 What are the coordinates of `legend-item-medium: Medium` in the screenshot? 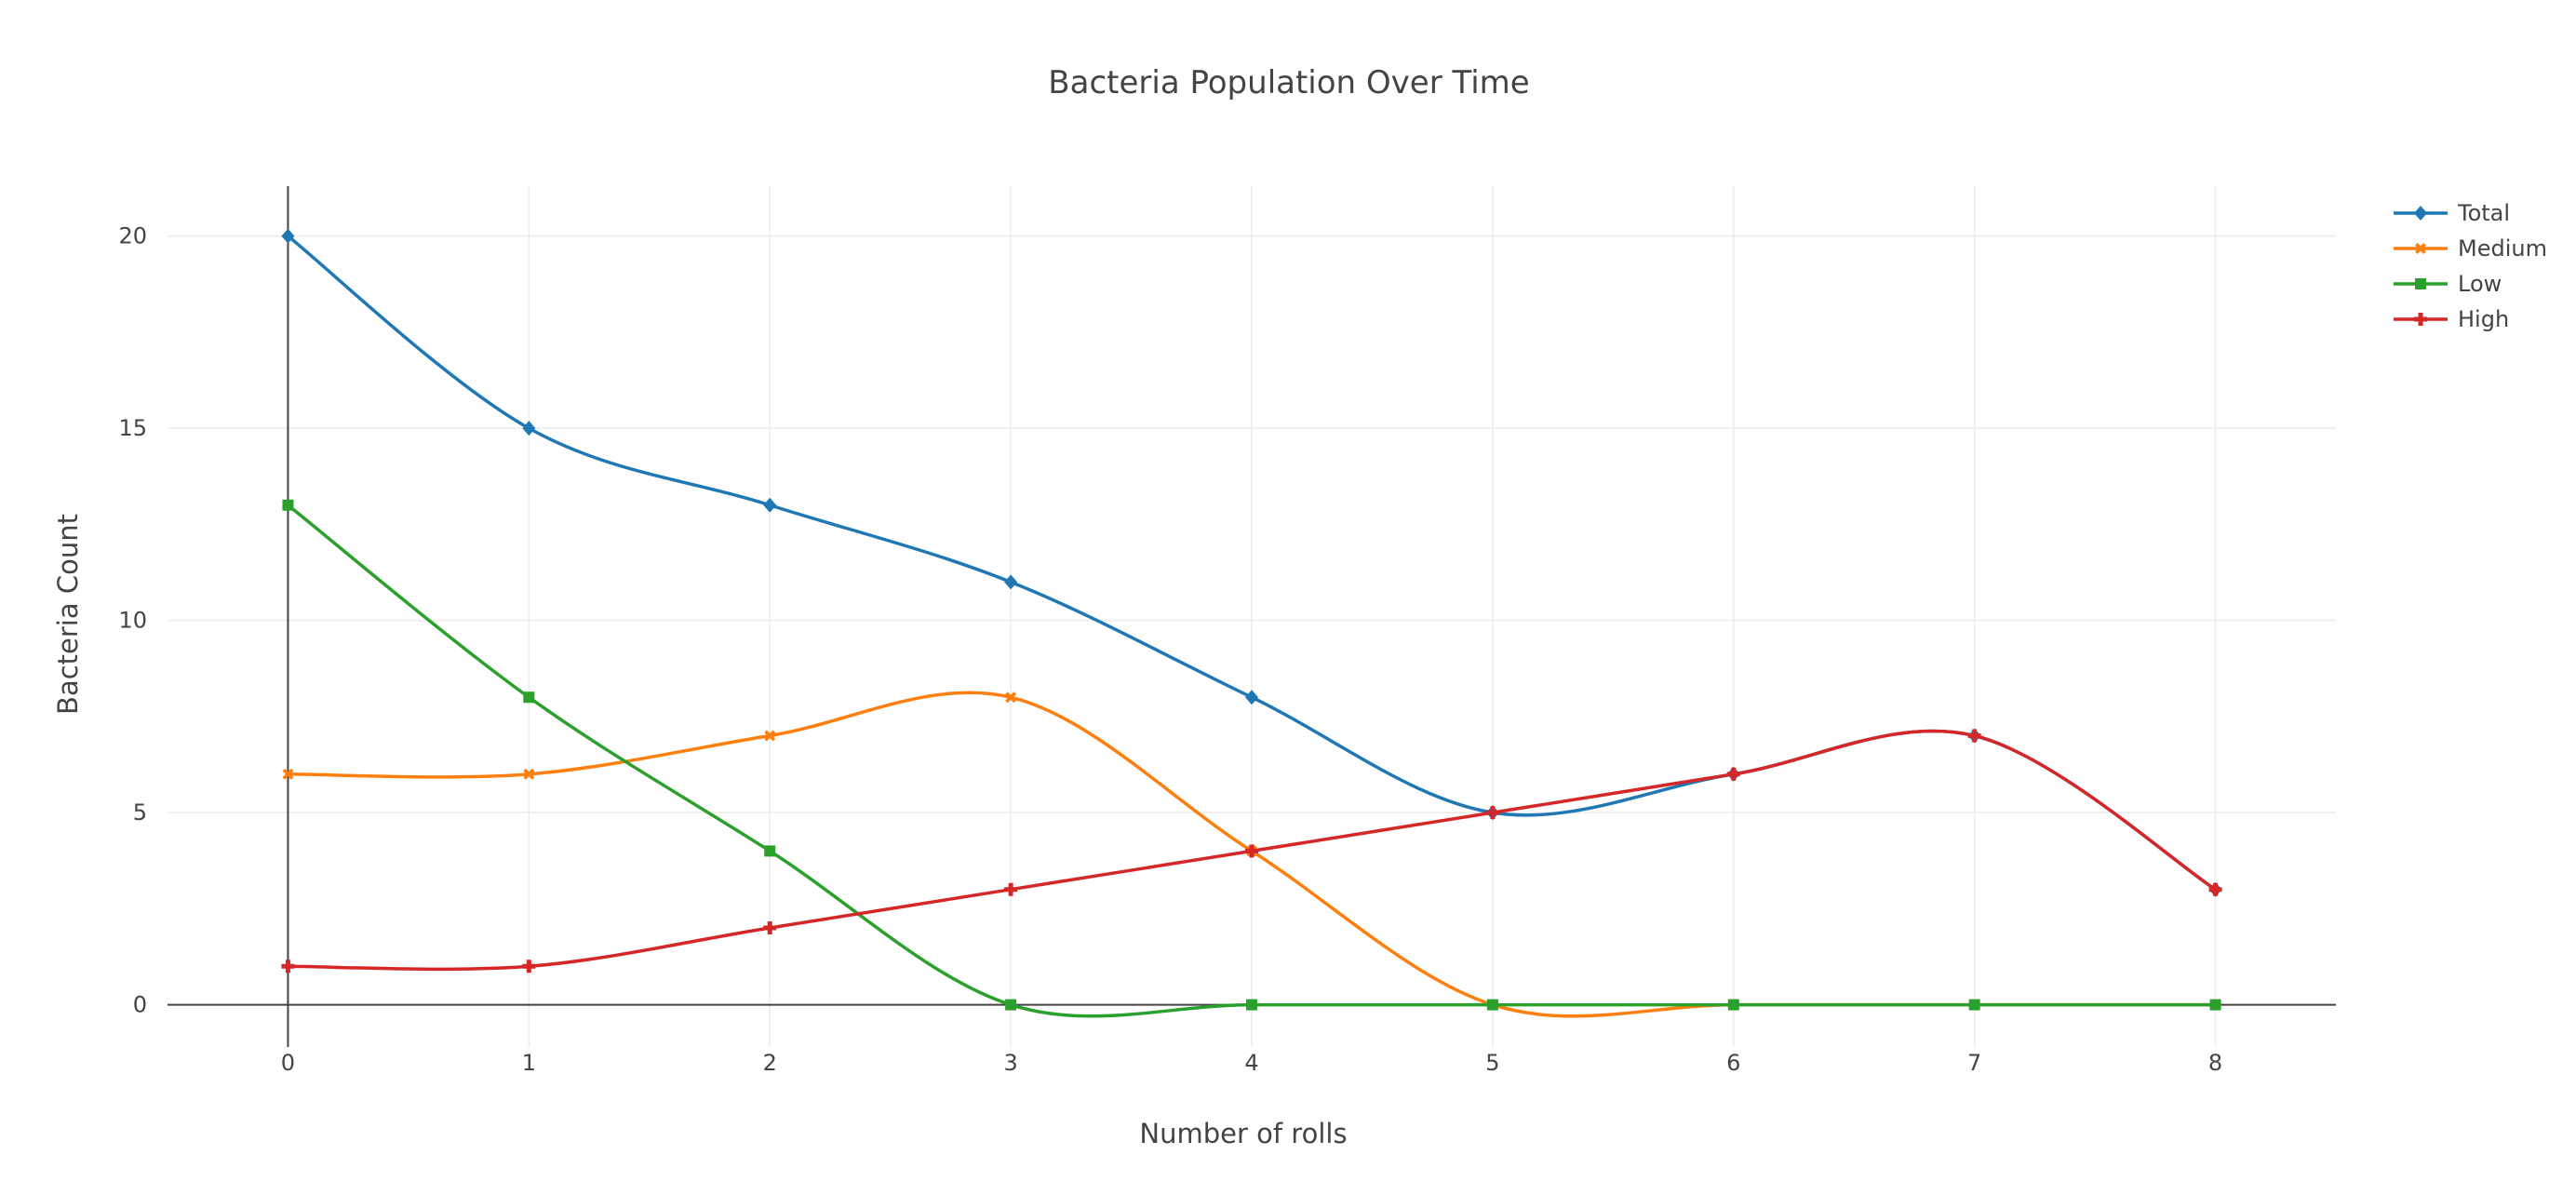 It's located at (2470, 248).